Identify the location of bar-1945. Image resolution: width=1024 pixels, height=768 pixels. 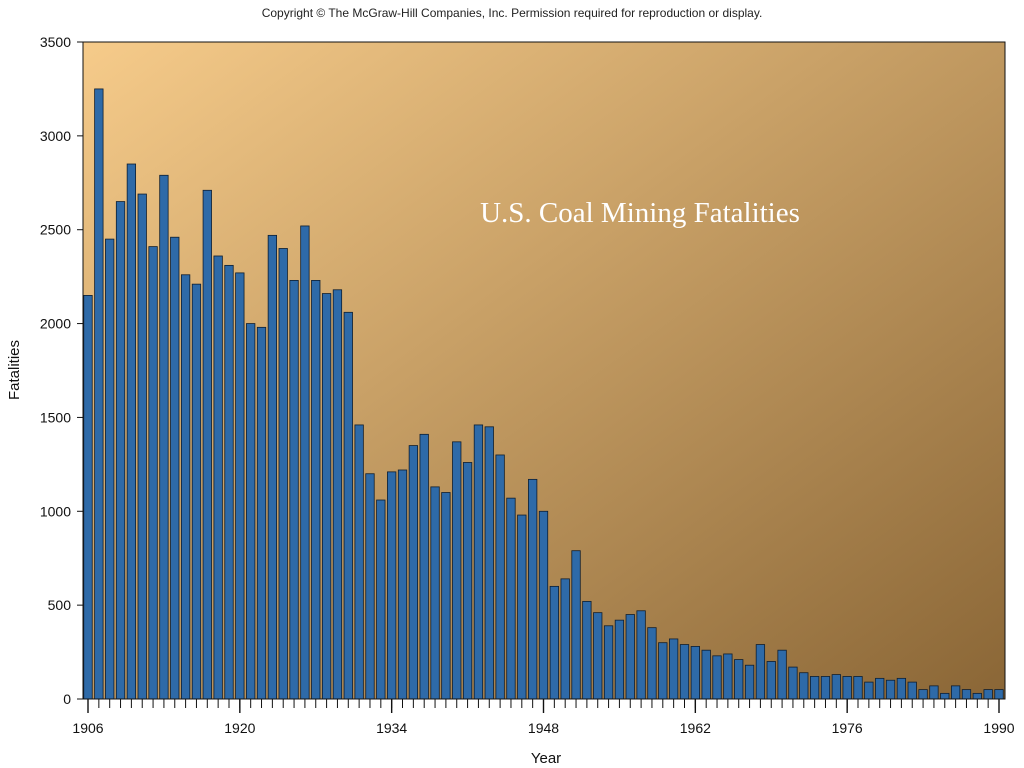
(511, 598).